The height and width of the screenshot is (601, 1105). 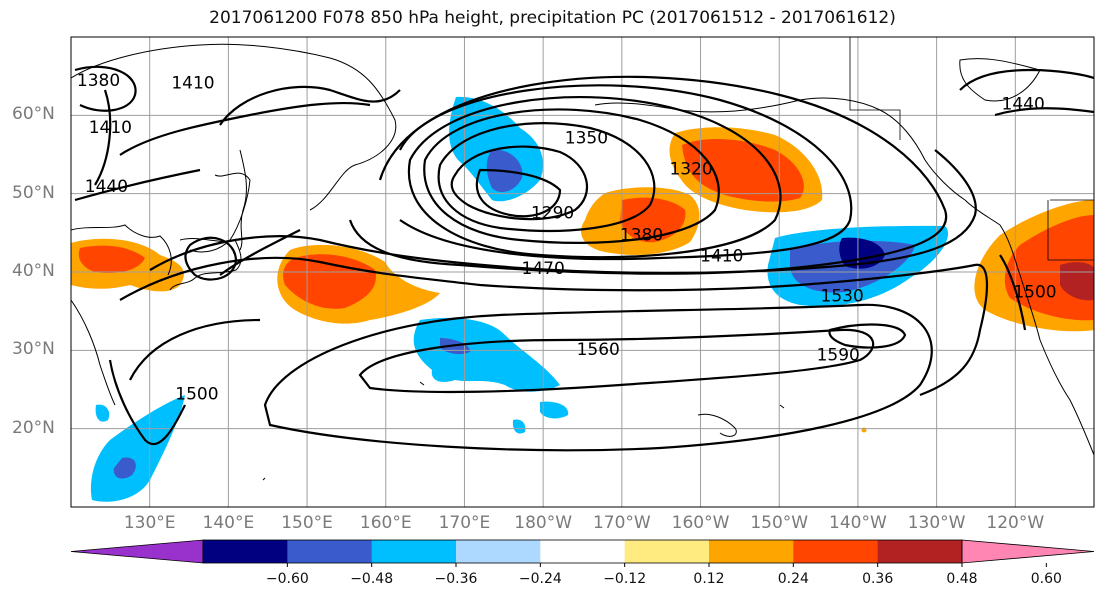 I want to click on colorbar-outline, so click(x=582, y=551).